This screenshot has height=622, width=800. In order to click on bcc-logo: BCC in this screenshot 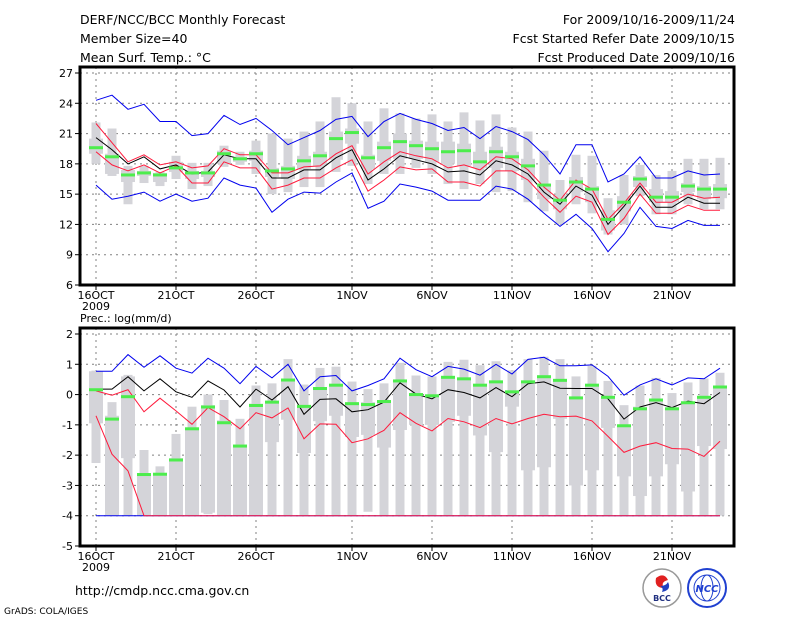, I will do `click(662, 588)`.